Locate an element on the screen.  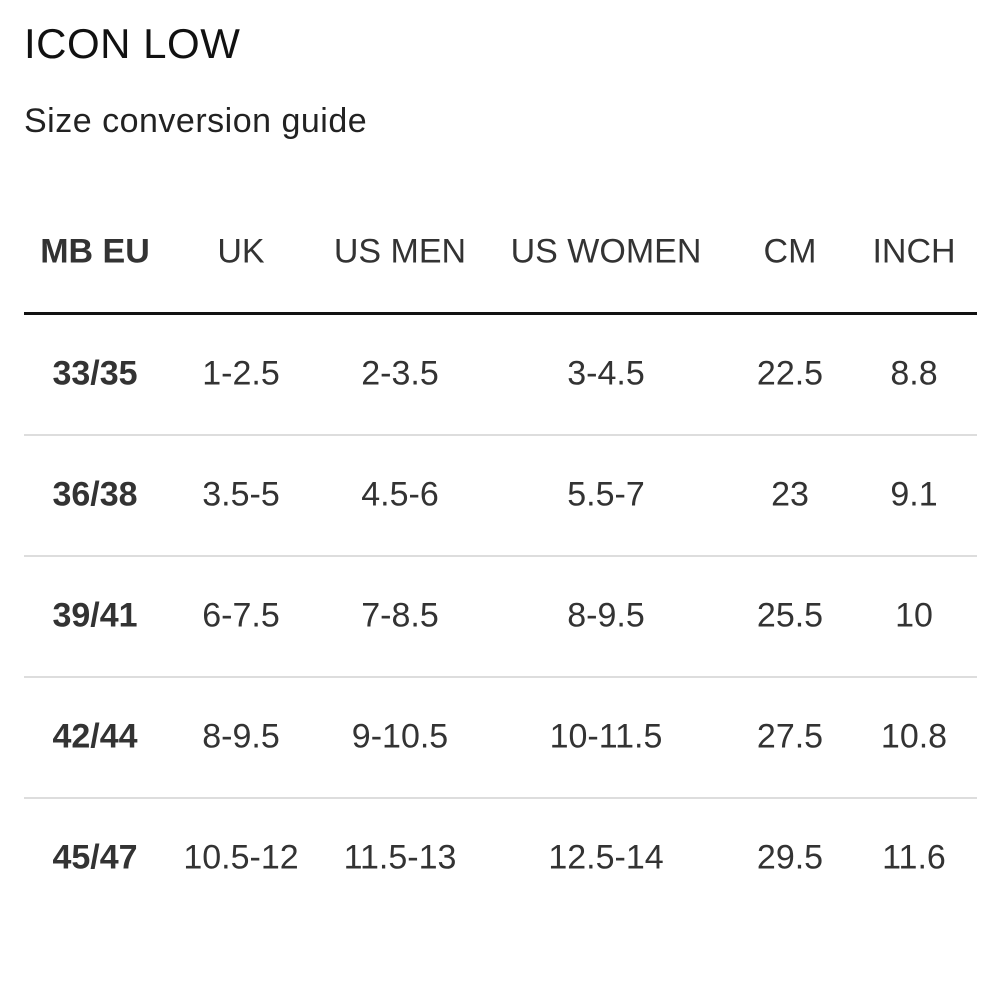
column-header: MB EU is located at coordinates (95, 251).